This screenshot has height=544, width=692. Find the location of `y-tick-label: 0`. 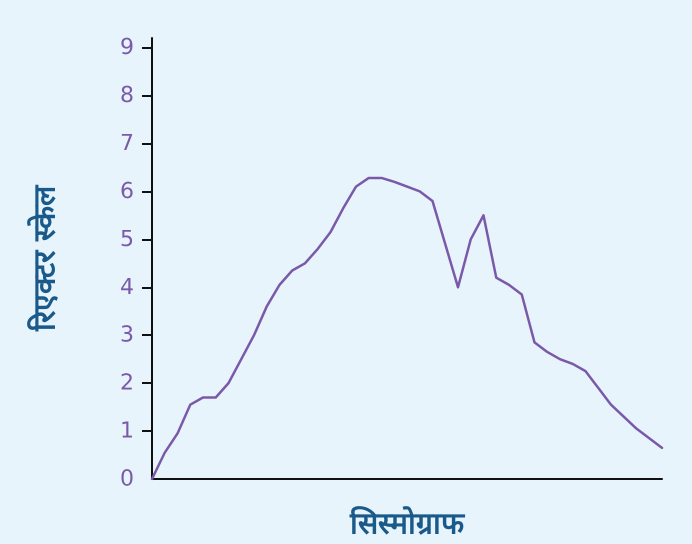

y-tick-label: 0 is located at coordinates (127, 479).